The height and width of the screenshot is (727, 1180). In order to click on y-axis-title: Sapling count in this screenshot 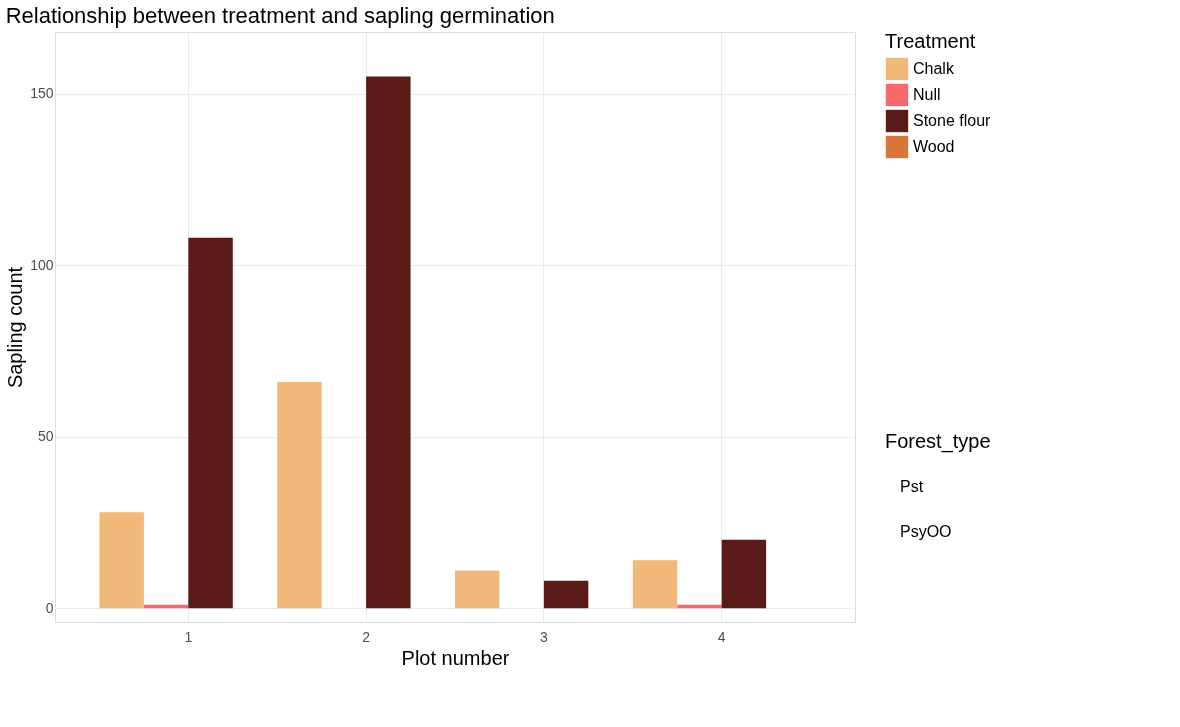, I will do `click(15, 327)`.